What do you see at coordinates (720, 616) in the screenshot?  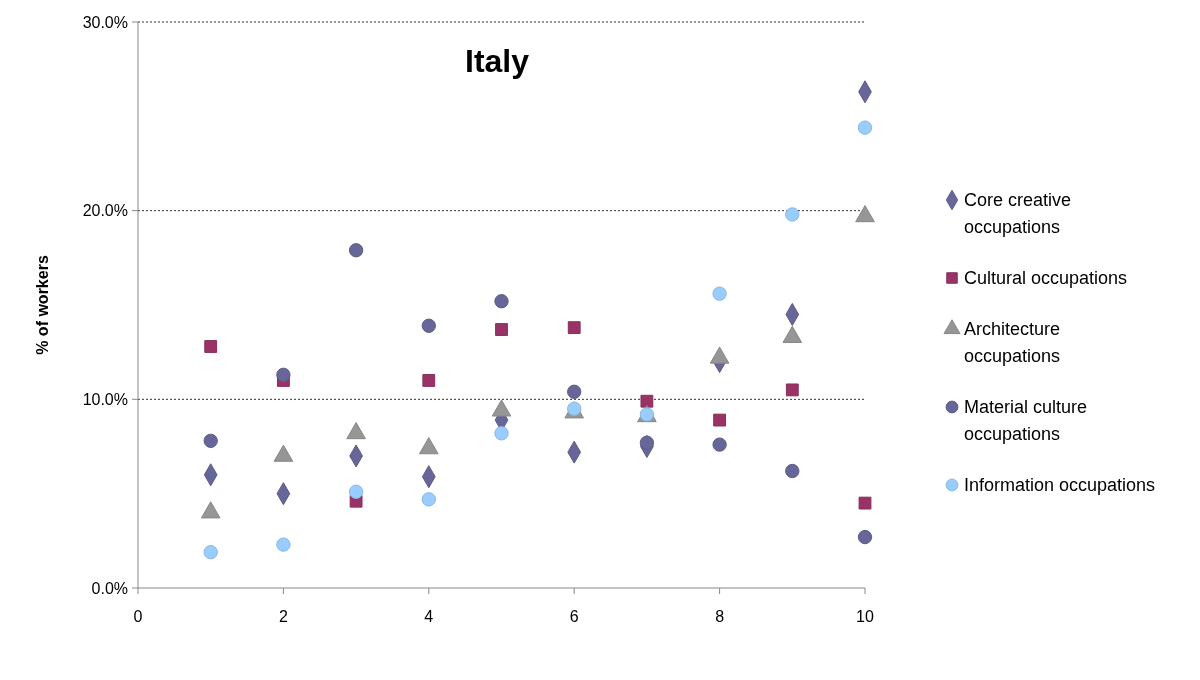 I see `x-tick-label: 8` at bounding box center [720, 616].